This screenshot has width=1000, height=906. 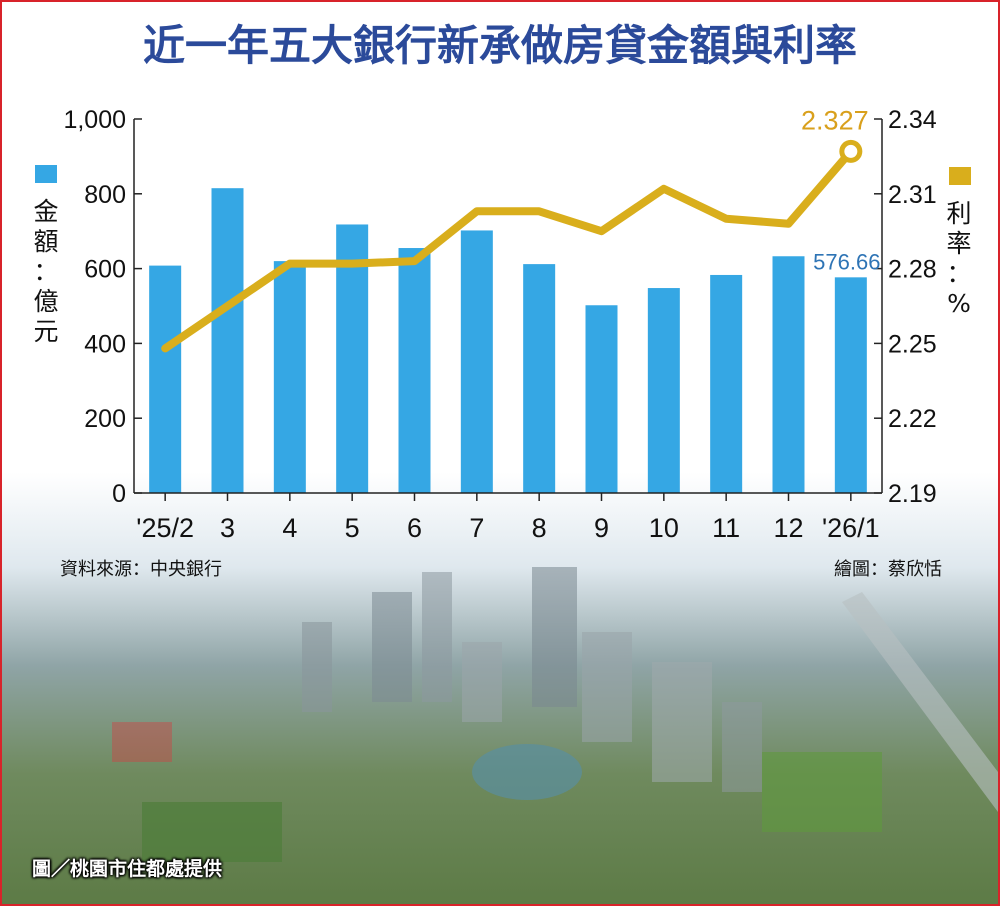 What do you see at coordinates (141, 569) in the screenshot?
I see `source-note: 資料來源：中央銀行` at bounding box center [141, 569].